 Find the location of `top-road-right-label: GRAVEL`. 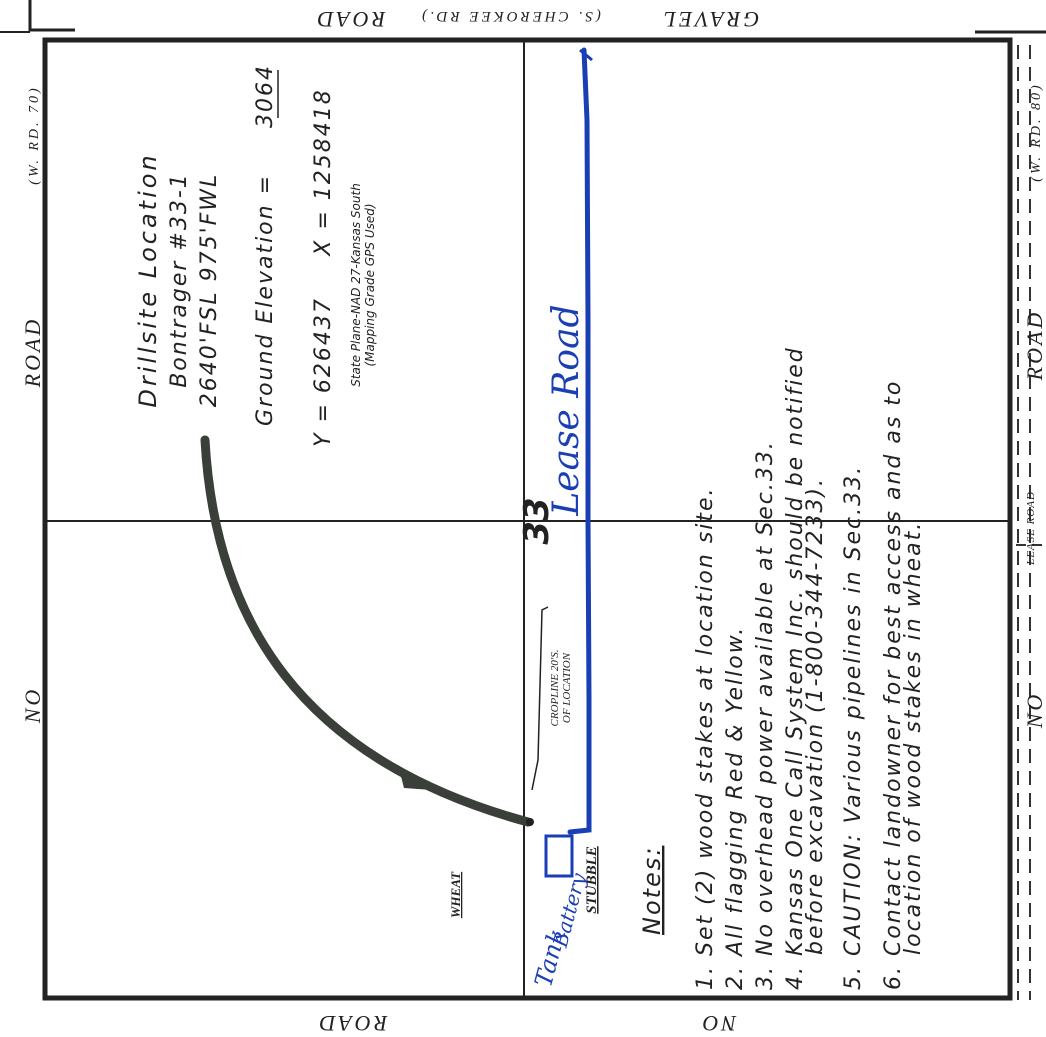

top-road-right-label: GRAVEL is located at coordinates (710, 19).